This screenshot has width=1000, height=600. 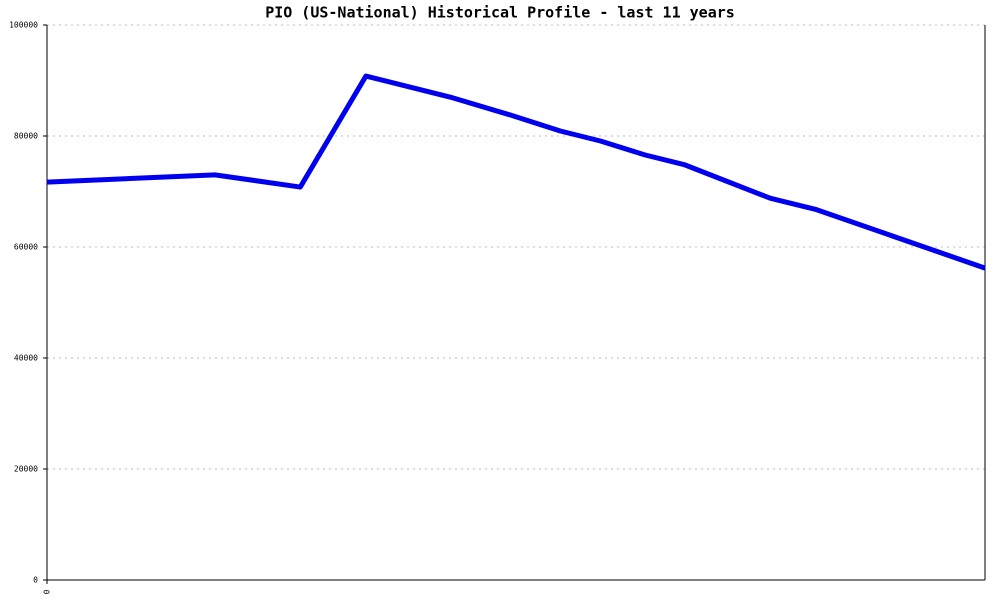 I want to click on y-tick-label: 80000, so click(x=26, y=136).